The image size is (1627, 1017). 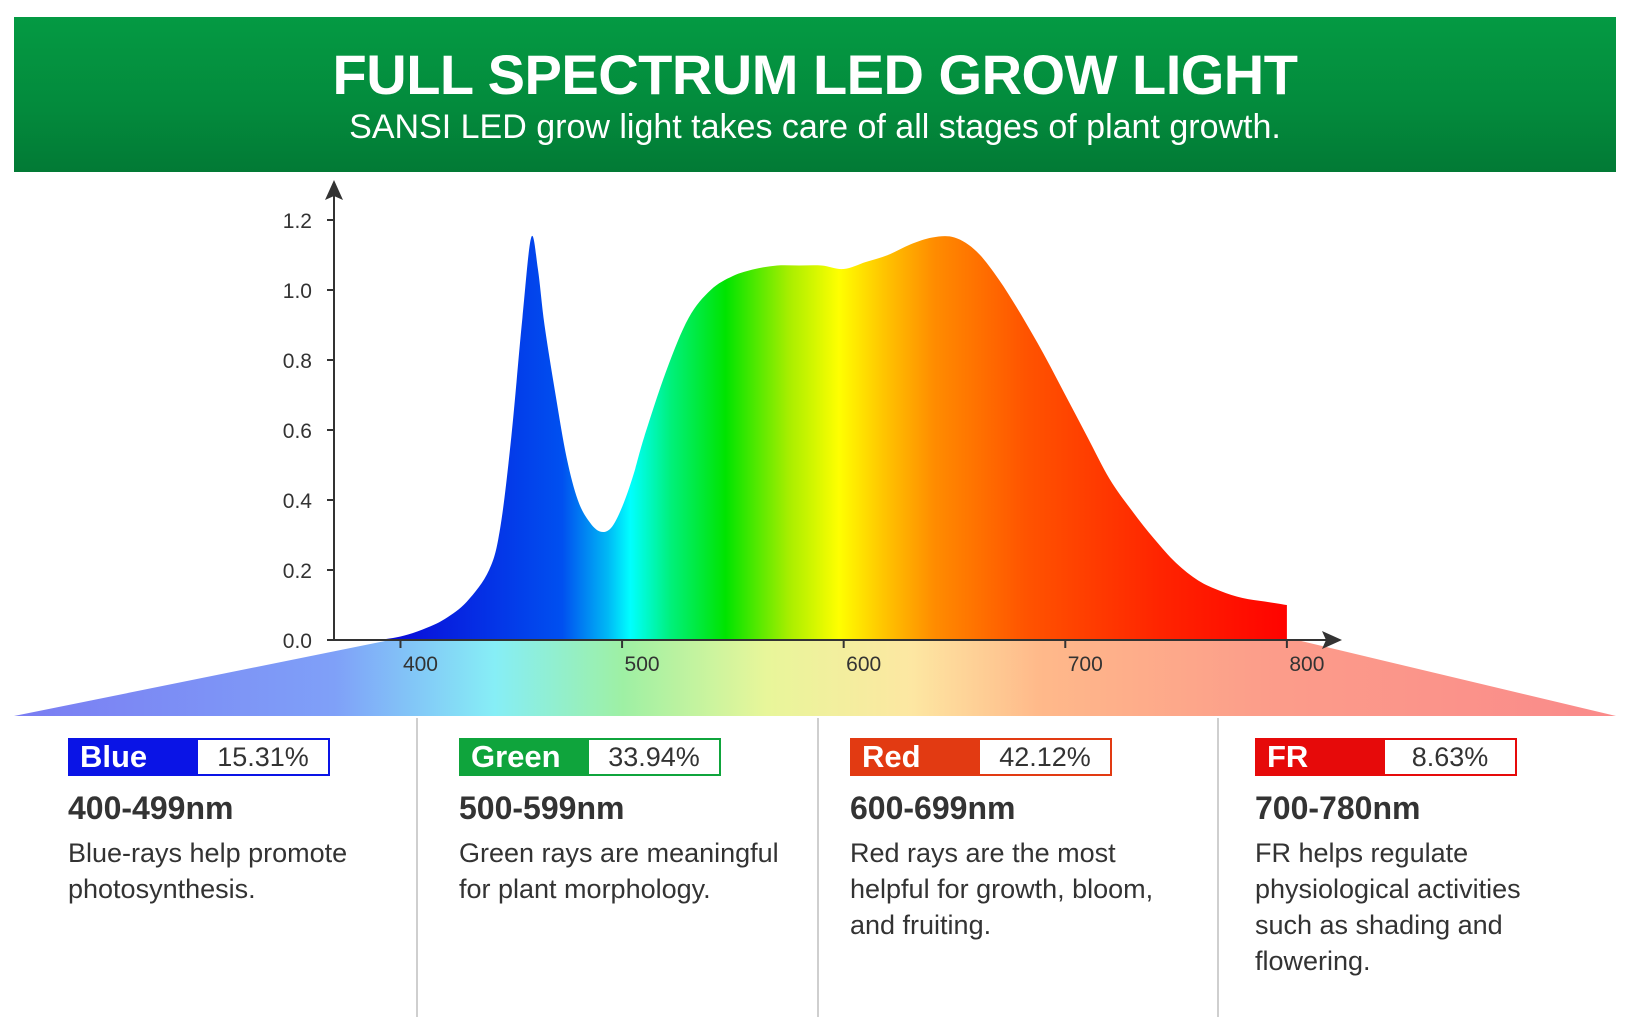 I want to click on legend-badge: Green 33.94%, so click(x=590, y=757).